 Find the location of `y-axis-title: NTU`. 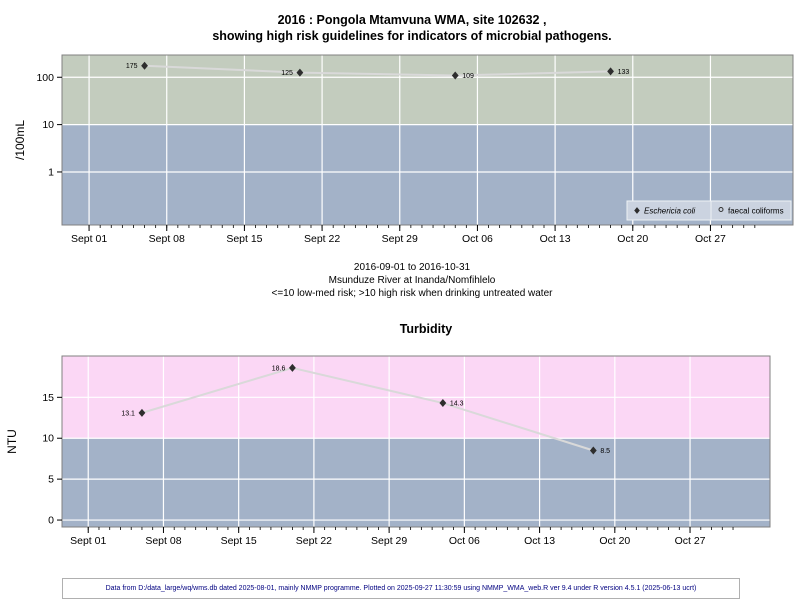

y-axis-title: NTU is located at coordinates (12, 441).